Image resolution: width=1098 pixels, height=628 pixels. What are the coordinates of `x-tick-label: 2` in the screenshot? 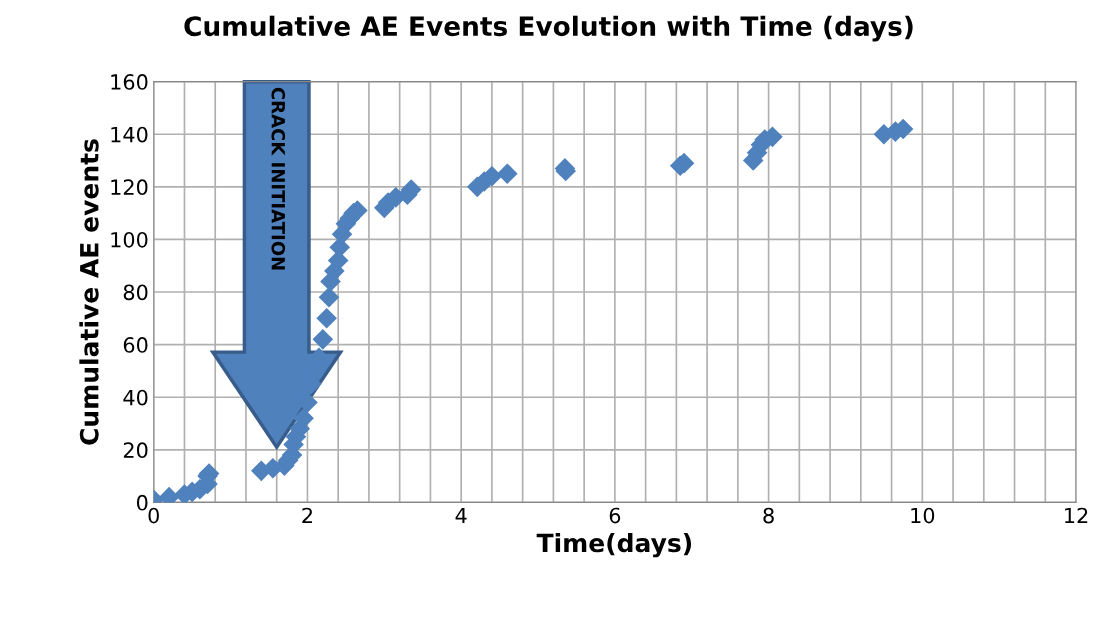 It's located at (307, 515).